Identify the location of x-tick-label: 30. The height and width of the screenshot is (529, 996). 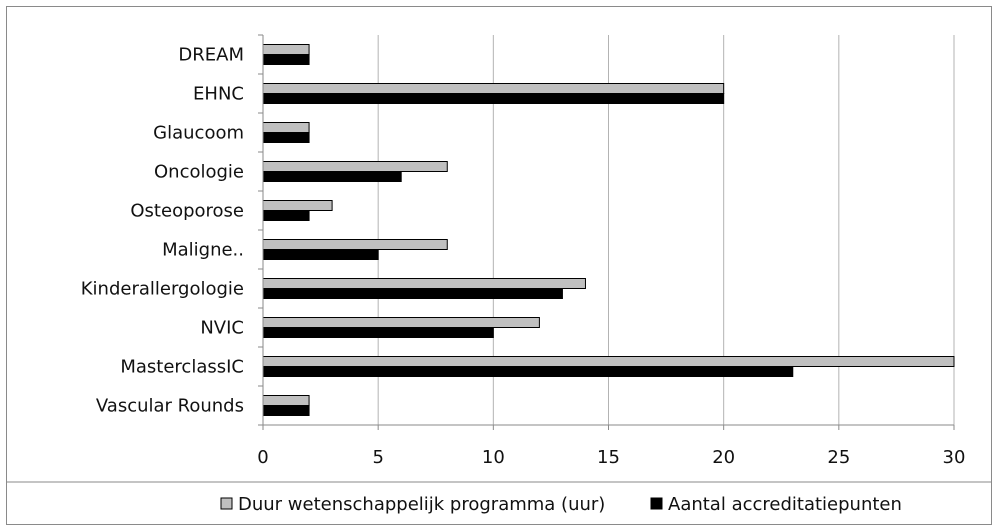
(954, 457).